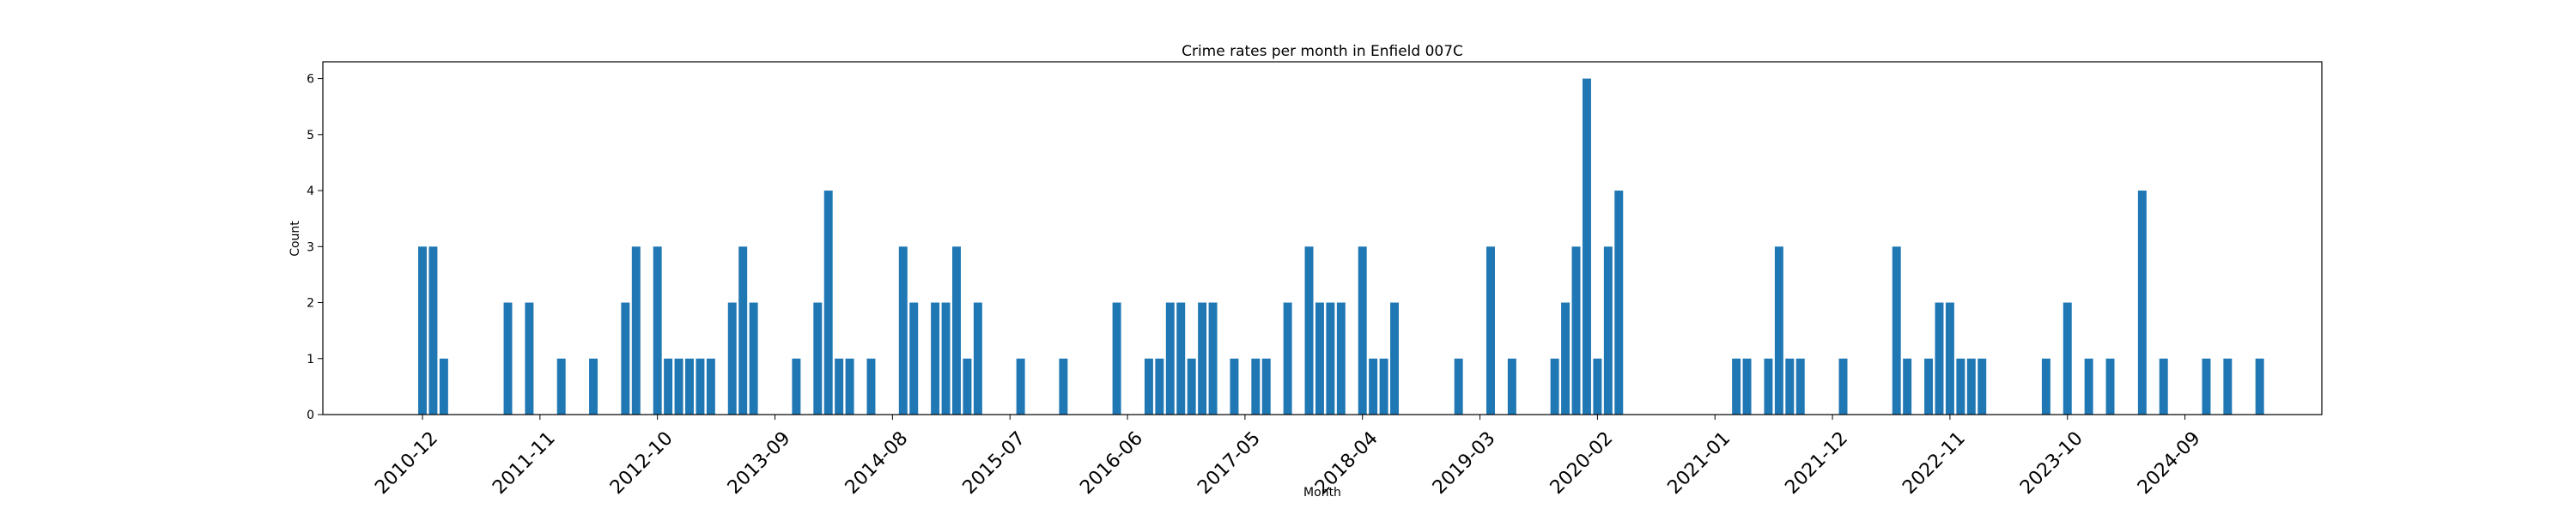  What do you see at coordinates (311, 247) in the screenshot?
I see `y-tick-label: 3` at bounding box center [311, 247].